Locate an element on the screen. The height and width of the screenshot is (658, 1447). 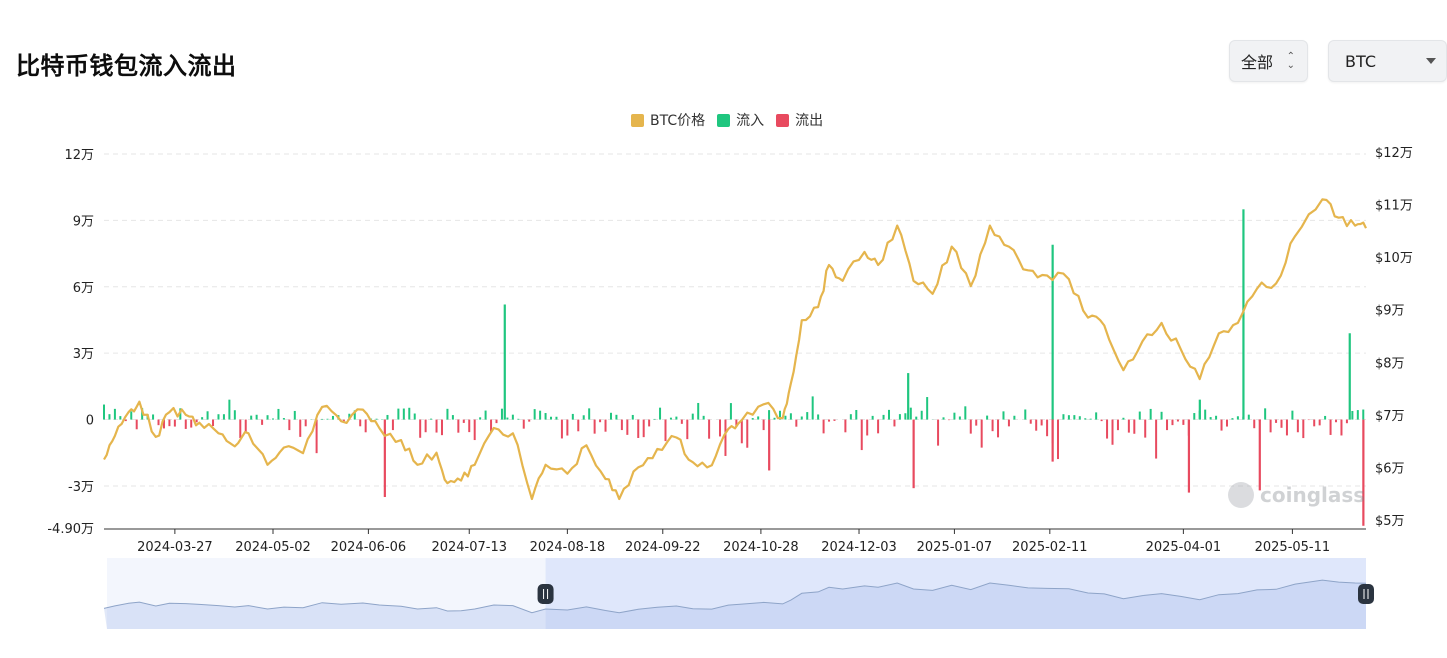
left-tick-label: 6万 is located at coordinates (83, 288).